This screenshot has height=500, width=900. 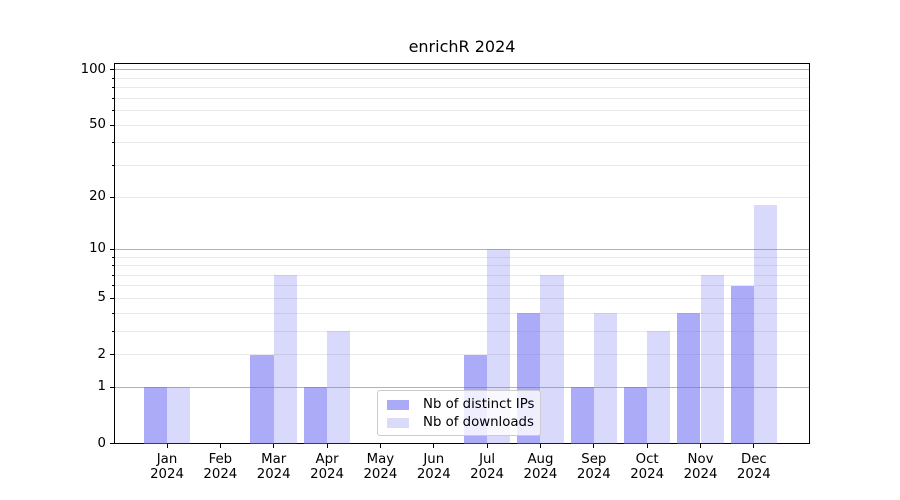 What do you see at coordinates (712, 359) in the screenshot?
I see `bar-downloads-nov` at bounding box center [712, 359].